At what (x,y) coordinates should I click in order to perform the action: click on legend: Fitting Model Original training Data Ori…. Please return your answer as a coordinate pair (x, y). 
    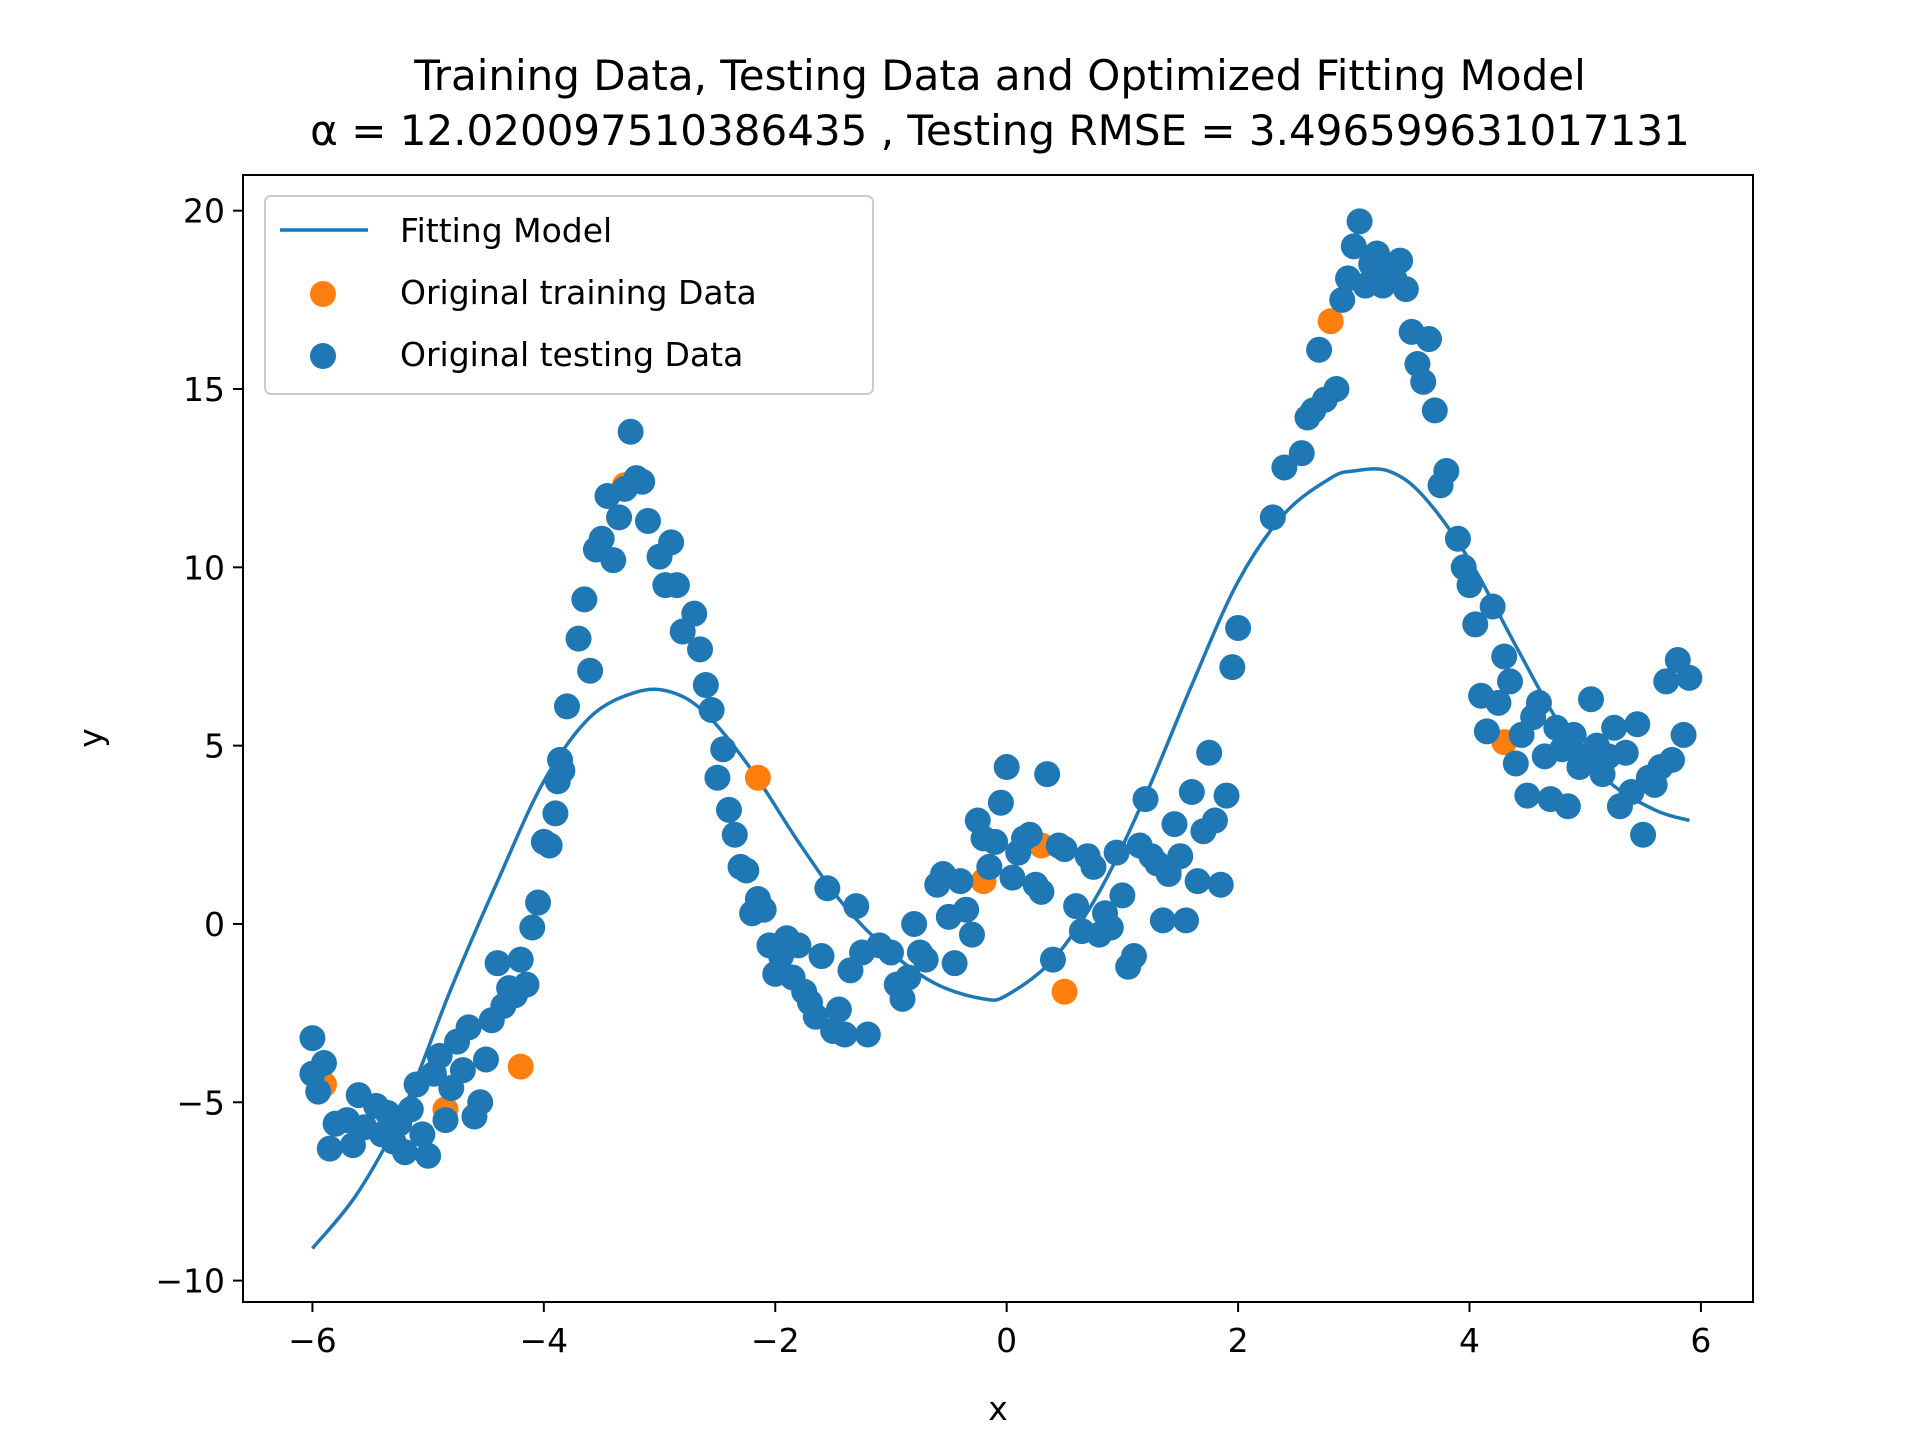
    Looking at the image, I should click on (569, 295).